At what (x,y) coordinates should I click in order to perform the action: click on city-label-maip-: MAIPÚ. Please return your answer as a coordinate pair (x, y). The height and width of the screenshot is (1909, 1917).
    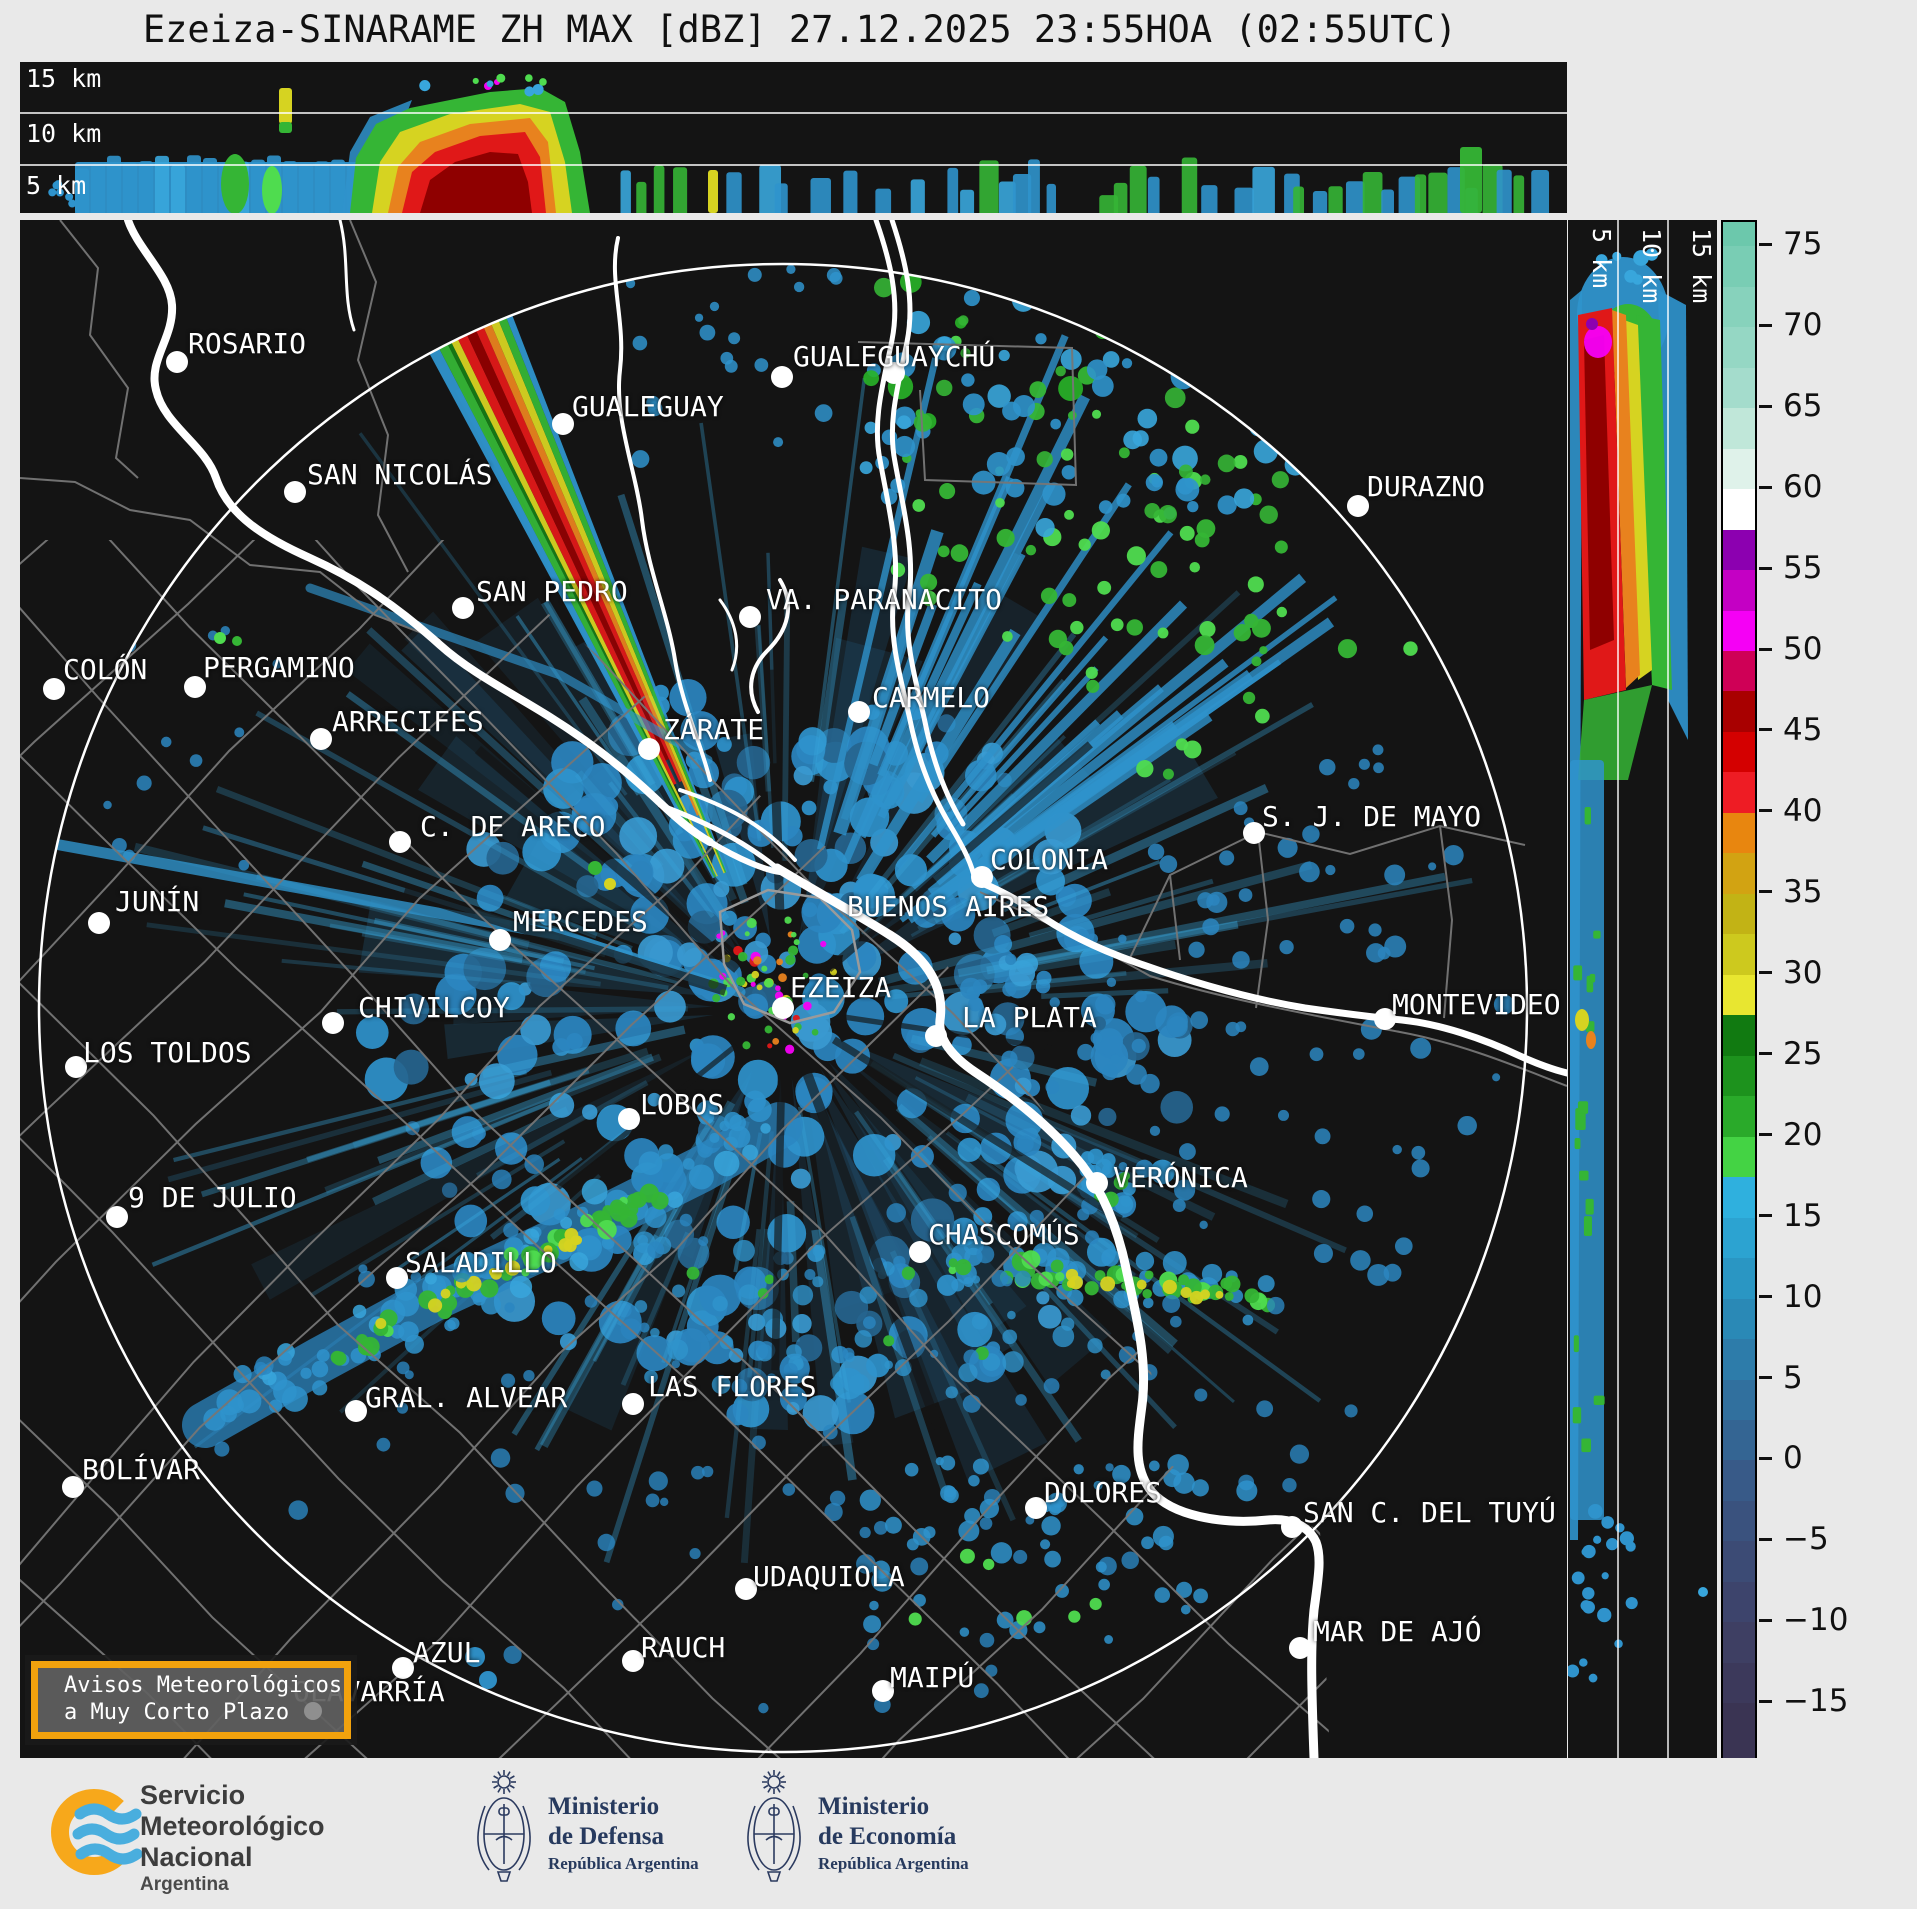
    Looking at the image, I should click on (932, 1677).